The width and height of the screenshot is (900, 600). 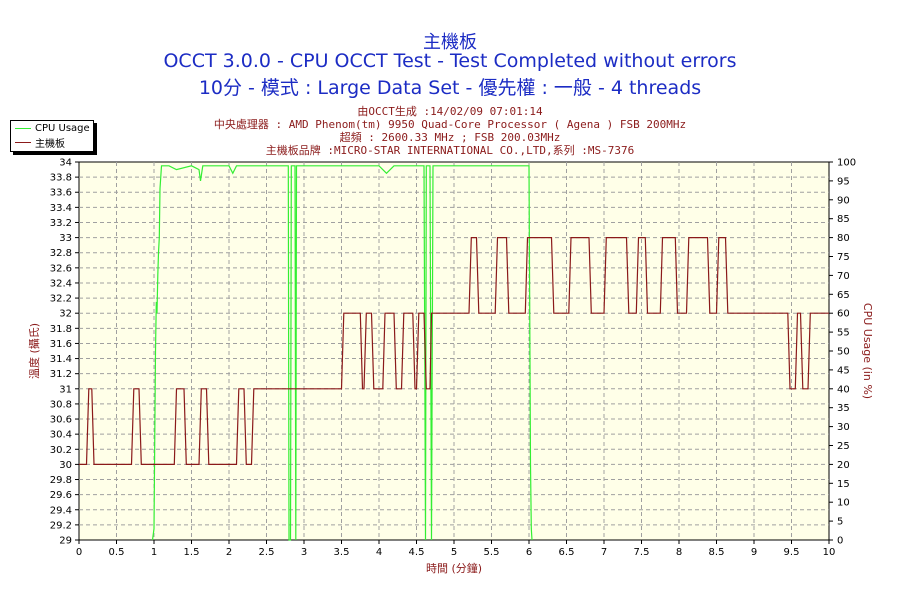 I want to click on y-left-tick-label: 33.8, so click(x=61, y=178).